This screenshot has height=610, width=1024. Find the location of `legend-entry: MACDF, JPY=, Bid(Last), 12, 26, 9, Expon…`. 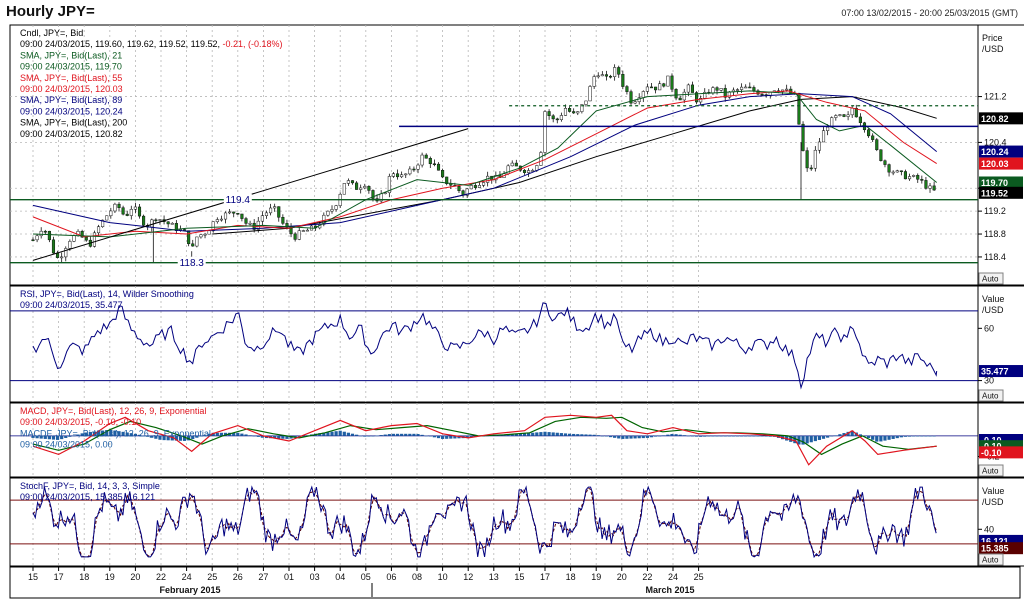

legend-entry: MACDF, JPY=, Bid(Last), 12, 26, 9, Expon… is located at coordinates (115, 433).